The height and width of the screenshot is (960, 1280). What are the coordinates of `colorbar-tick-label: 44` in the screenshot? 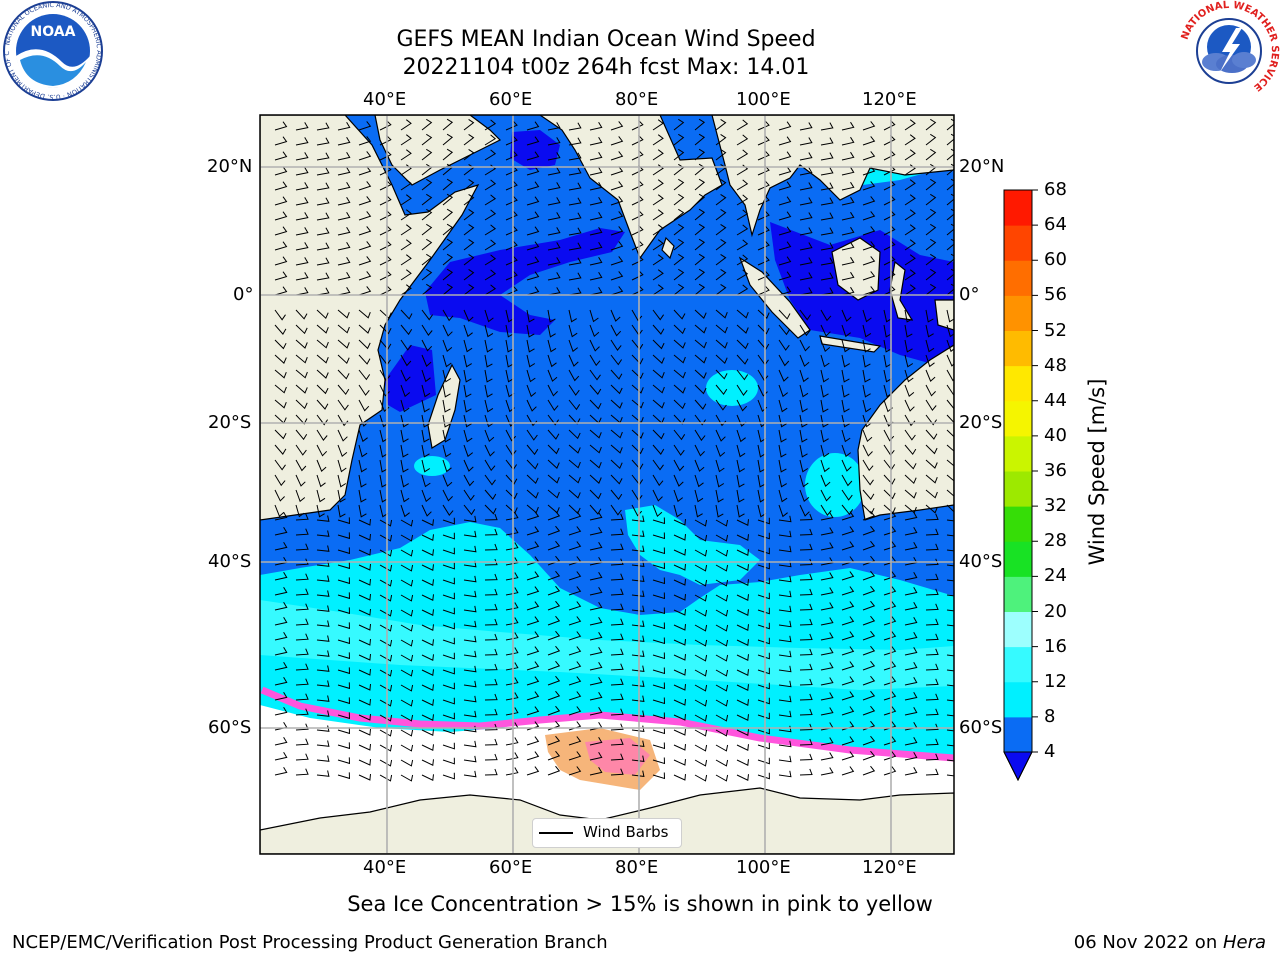 It's located at (1055, 400).